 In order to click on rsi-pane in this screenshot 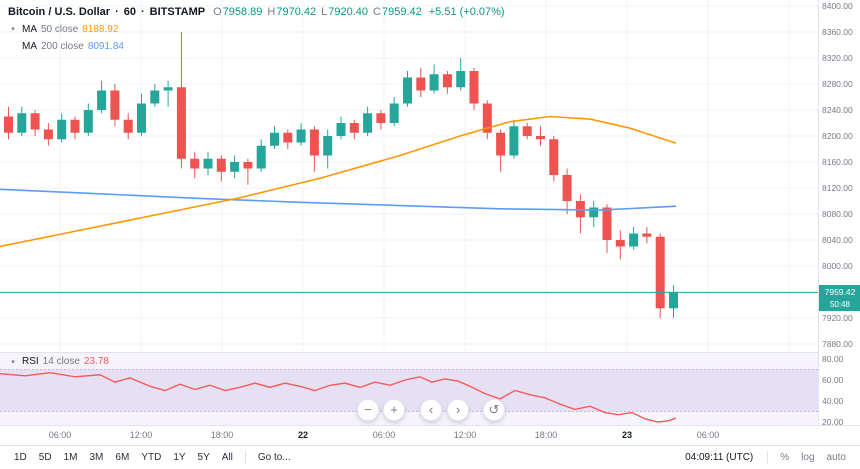, I will do `click(409, 389)`.